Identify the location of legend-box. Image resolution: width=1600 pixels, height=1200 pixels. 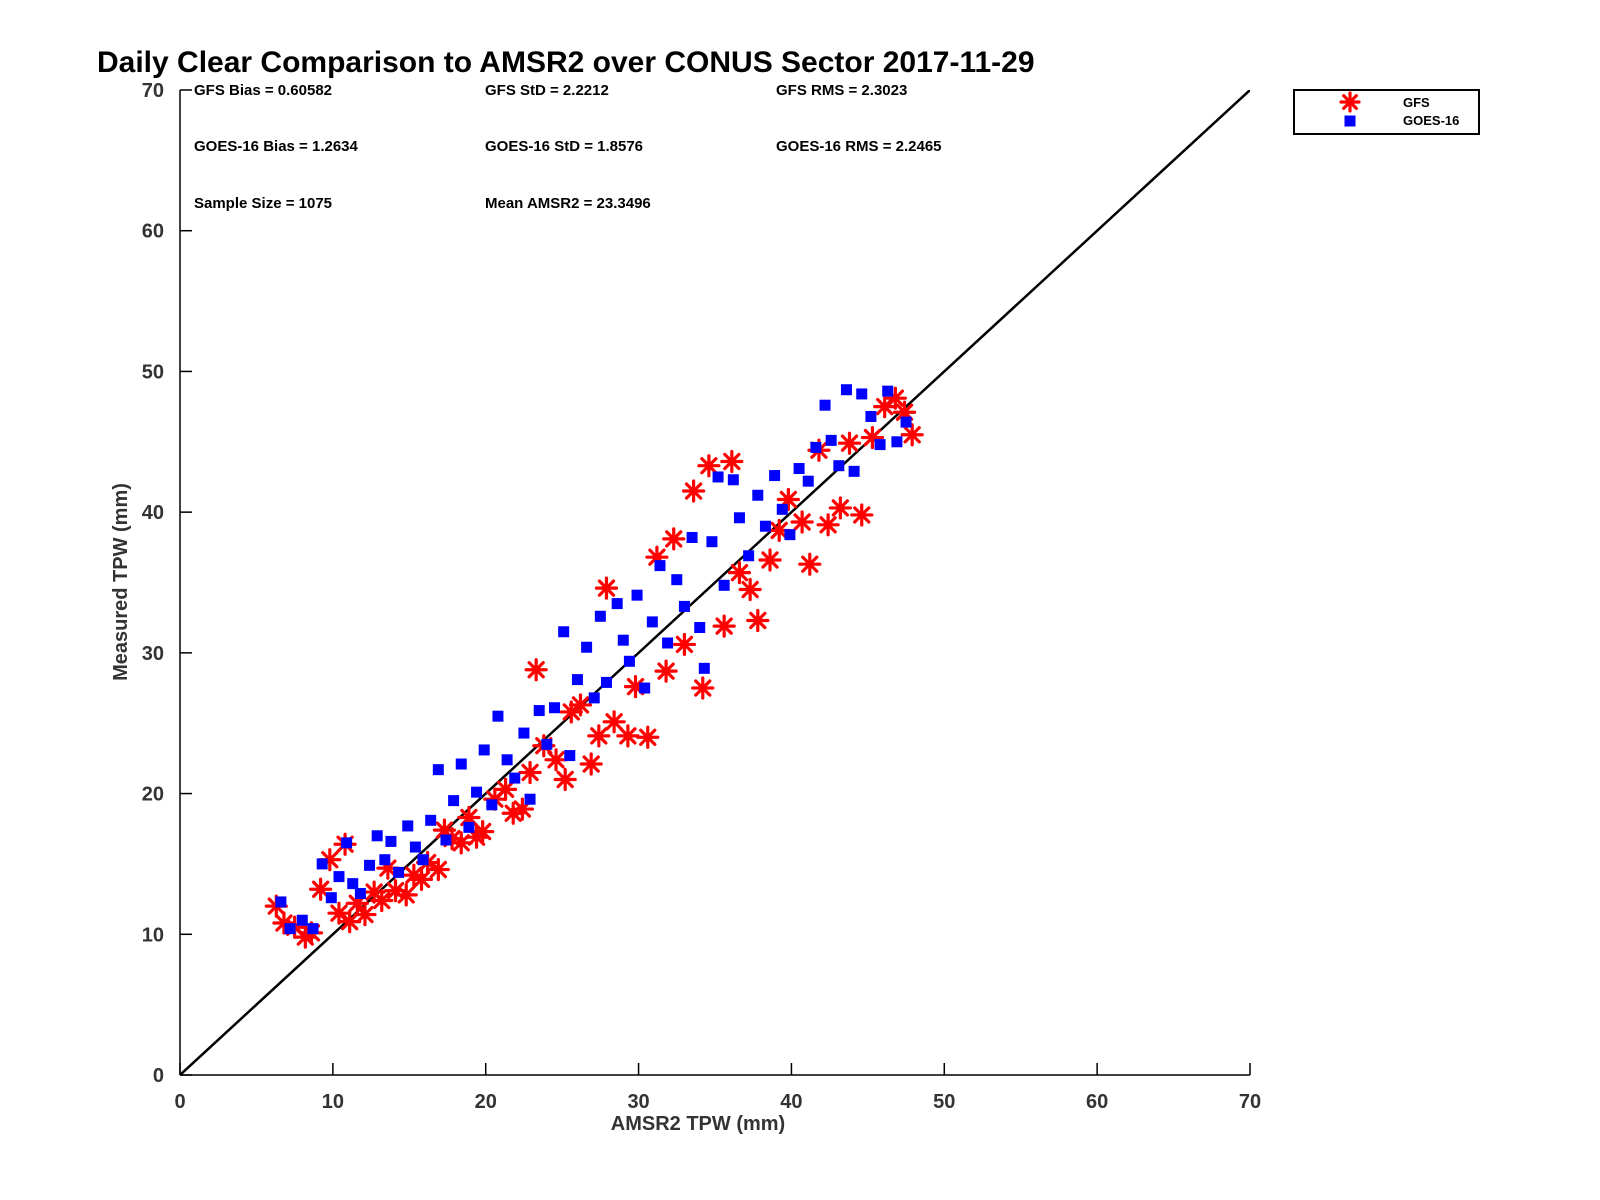
(1386, 112).